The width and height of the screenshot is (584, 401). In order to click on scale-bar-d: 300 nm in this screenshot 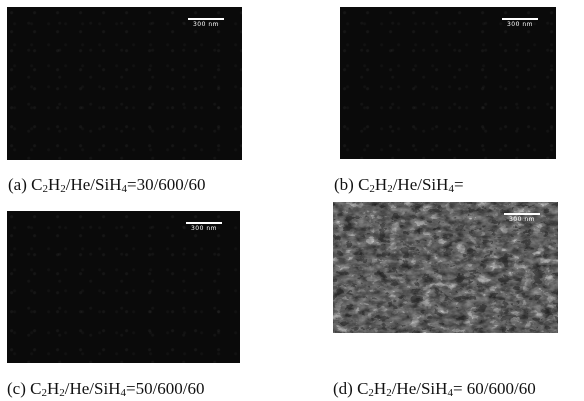, I will do `click(522, 218)`.